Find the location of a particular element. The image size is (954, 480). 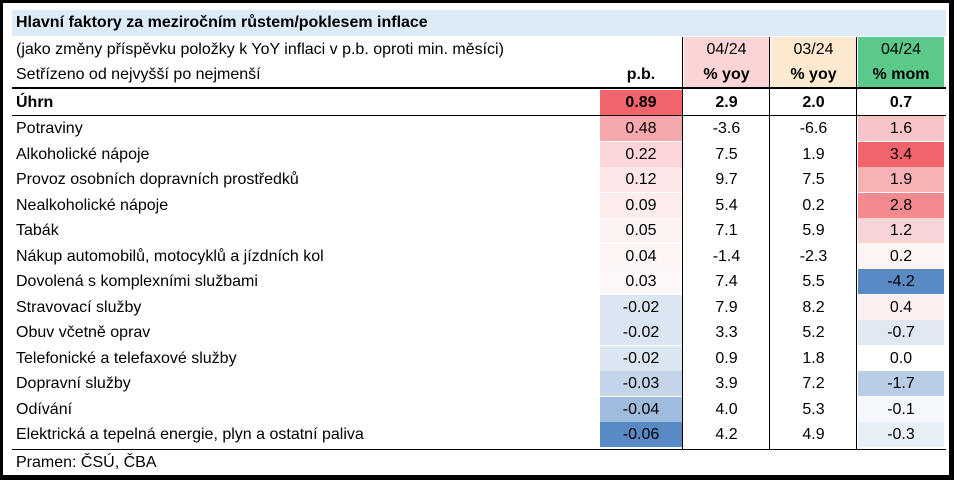

col-04-24-mom-date: 04/24 is located at coordinates (901, 49).